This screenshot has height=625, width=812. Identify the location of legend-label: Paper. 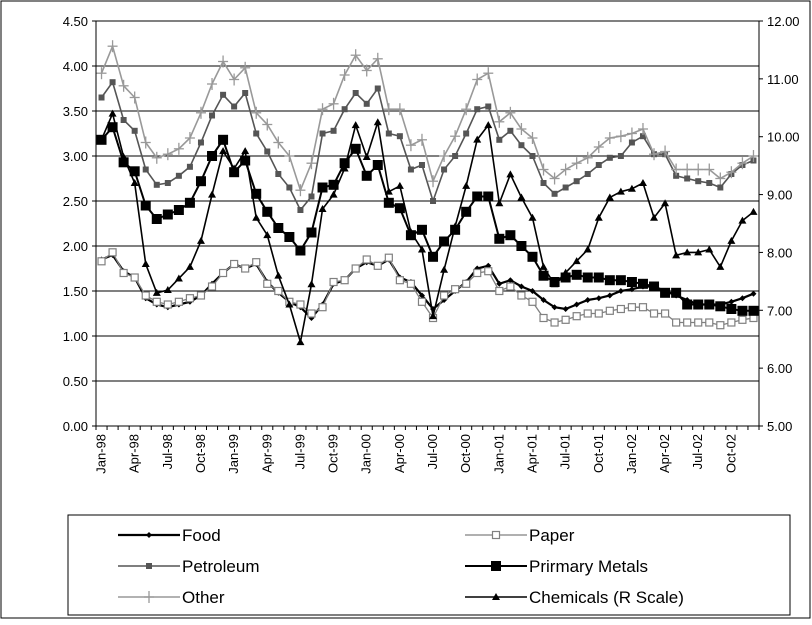
(552, 535).